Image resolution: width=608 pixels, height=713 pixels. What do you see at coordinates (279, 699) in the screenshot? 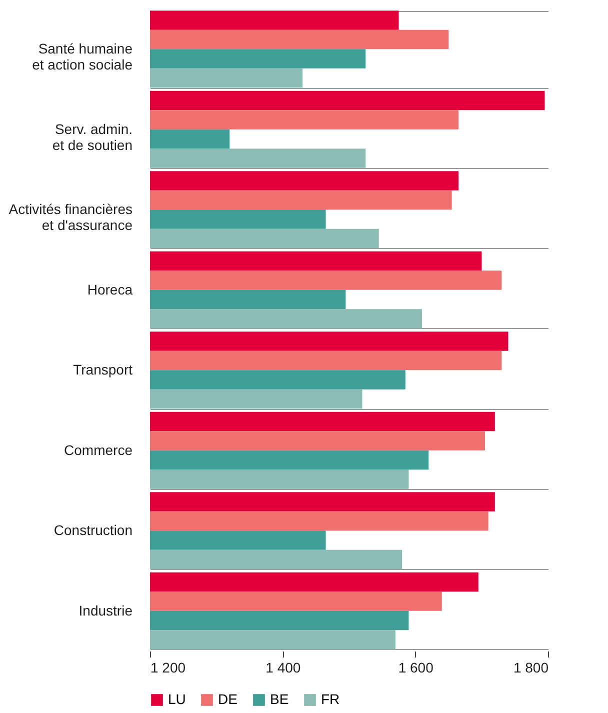
I see `legend-label: BE` at bounding box center [279, 699].